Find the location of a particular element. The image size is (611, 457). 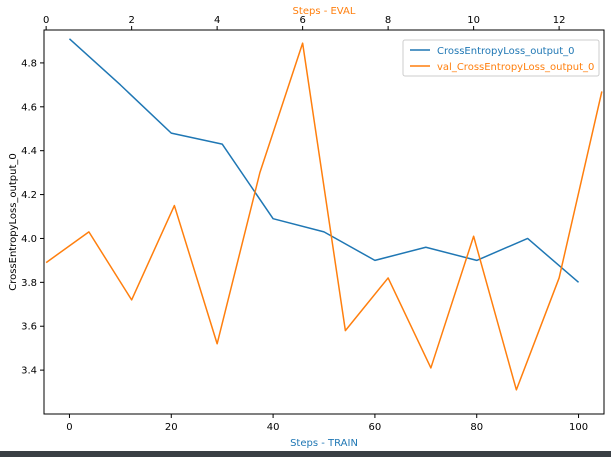

y-tick-label: 4.0 is located at coordinates (29, 239).